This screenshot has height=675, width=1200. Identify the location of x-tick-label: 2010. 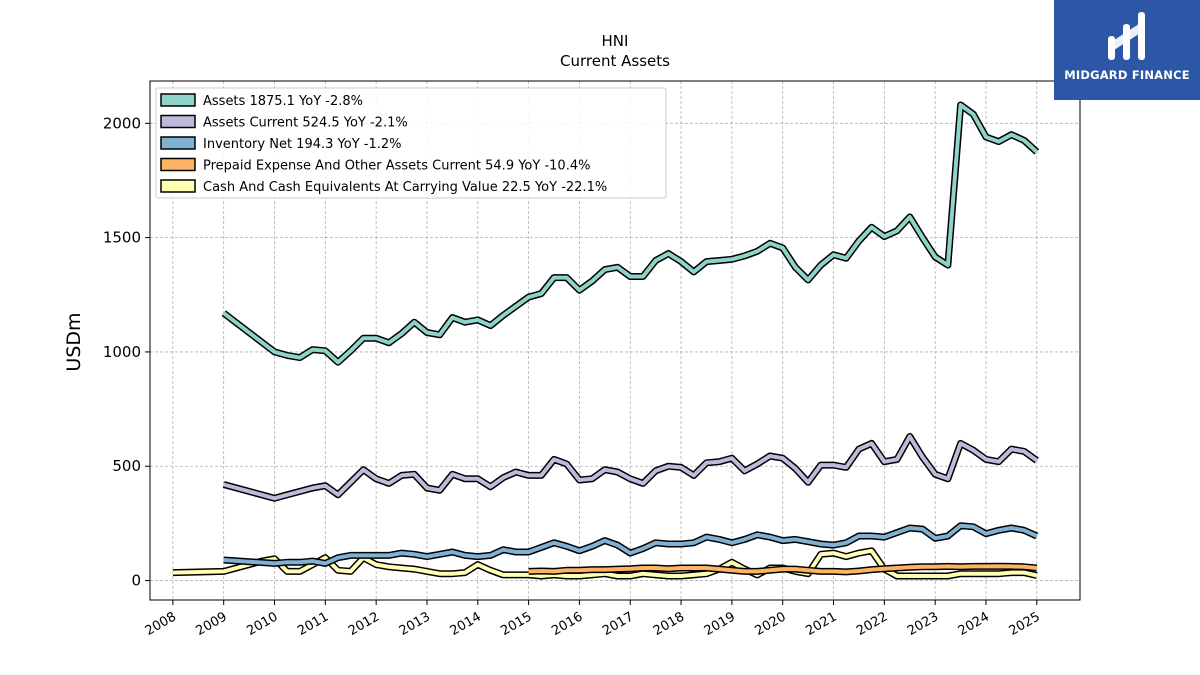
(262, 624).